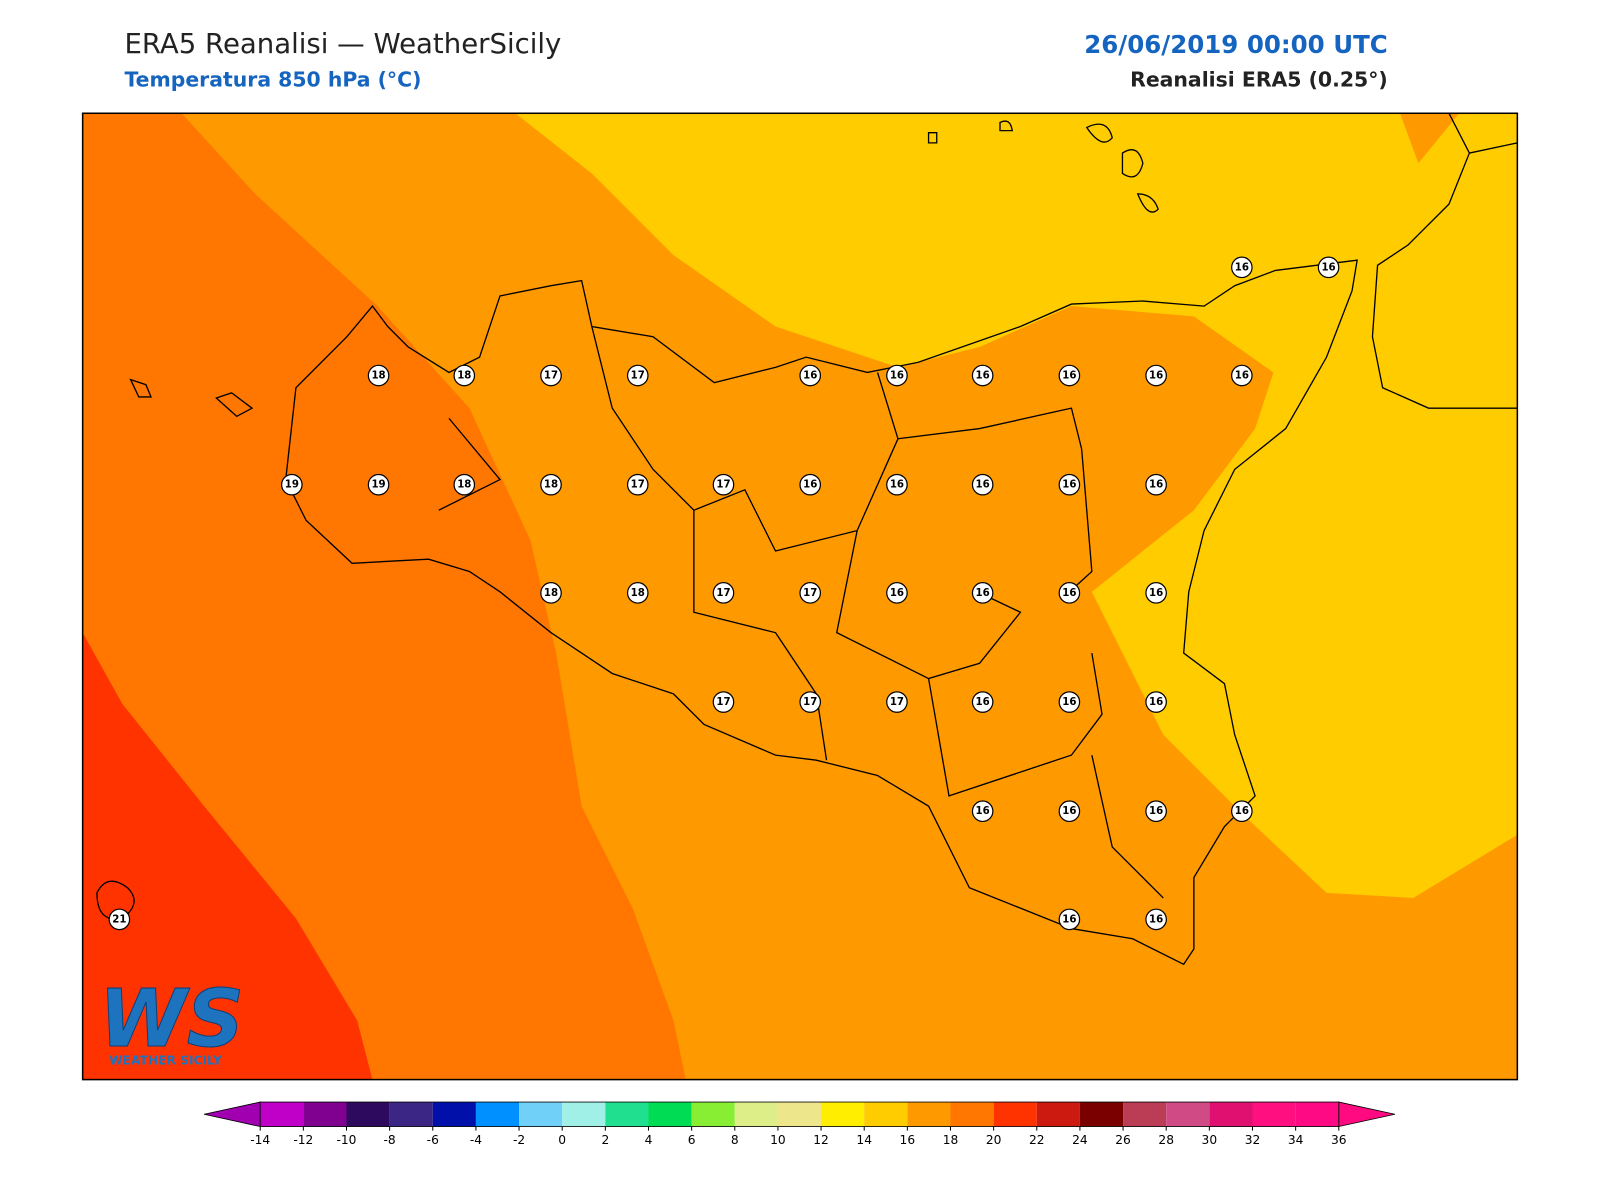  What do you see at coordinates (605, 1140) in the screenshot?
I see `colorbar-tick-label: 2` at bounding box center [605, 1140].